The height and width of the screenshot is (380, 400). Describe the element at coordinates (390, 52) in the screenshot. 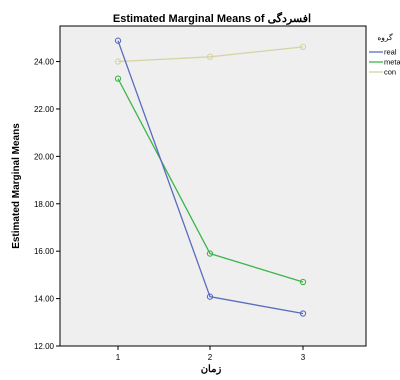

I see `legend-label-real: real` at that location.